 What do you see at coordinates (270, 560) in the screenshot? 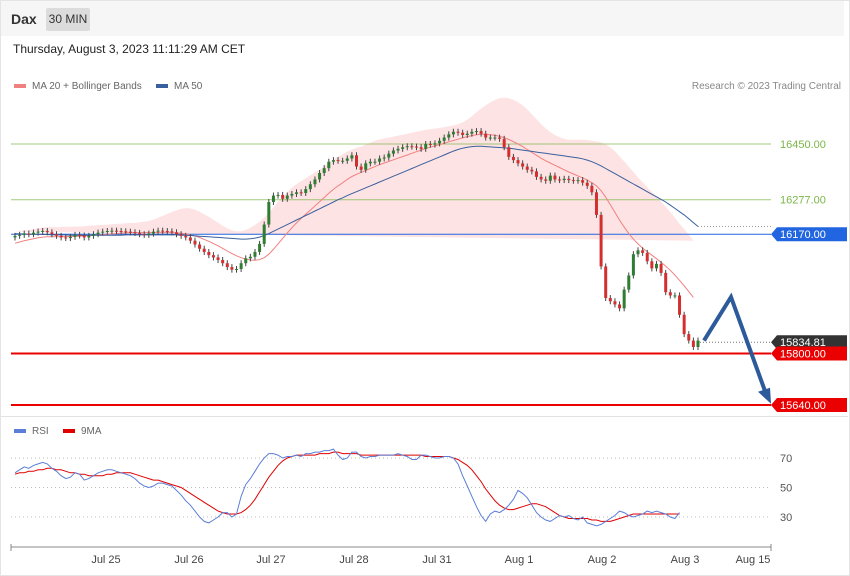
I see `x-tick-label: Jul 27` at bounding box center [270, 560].